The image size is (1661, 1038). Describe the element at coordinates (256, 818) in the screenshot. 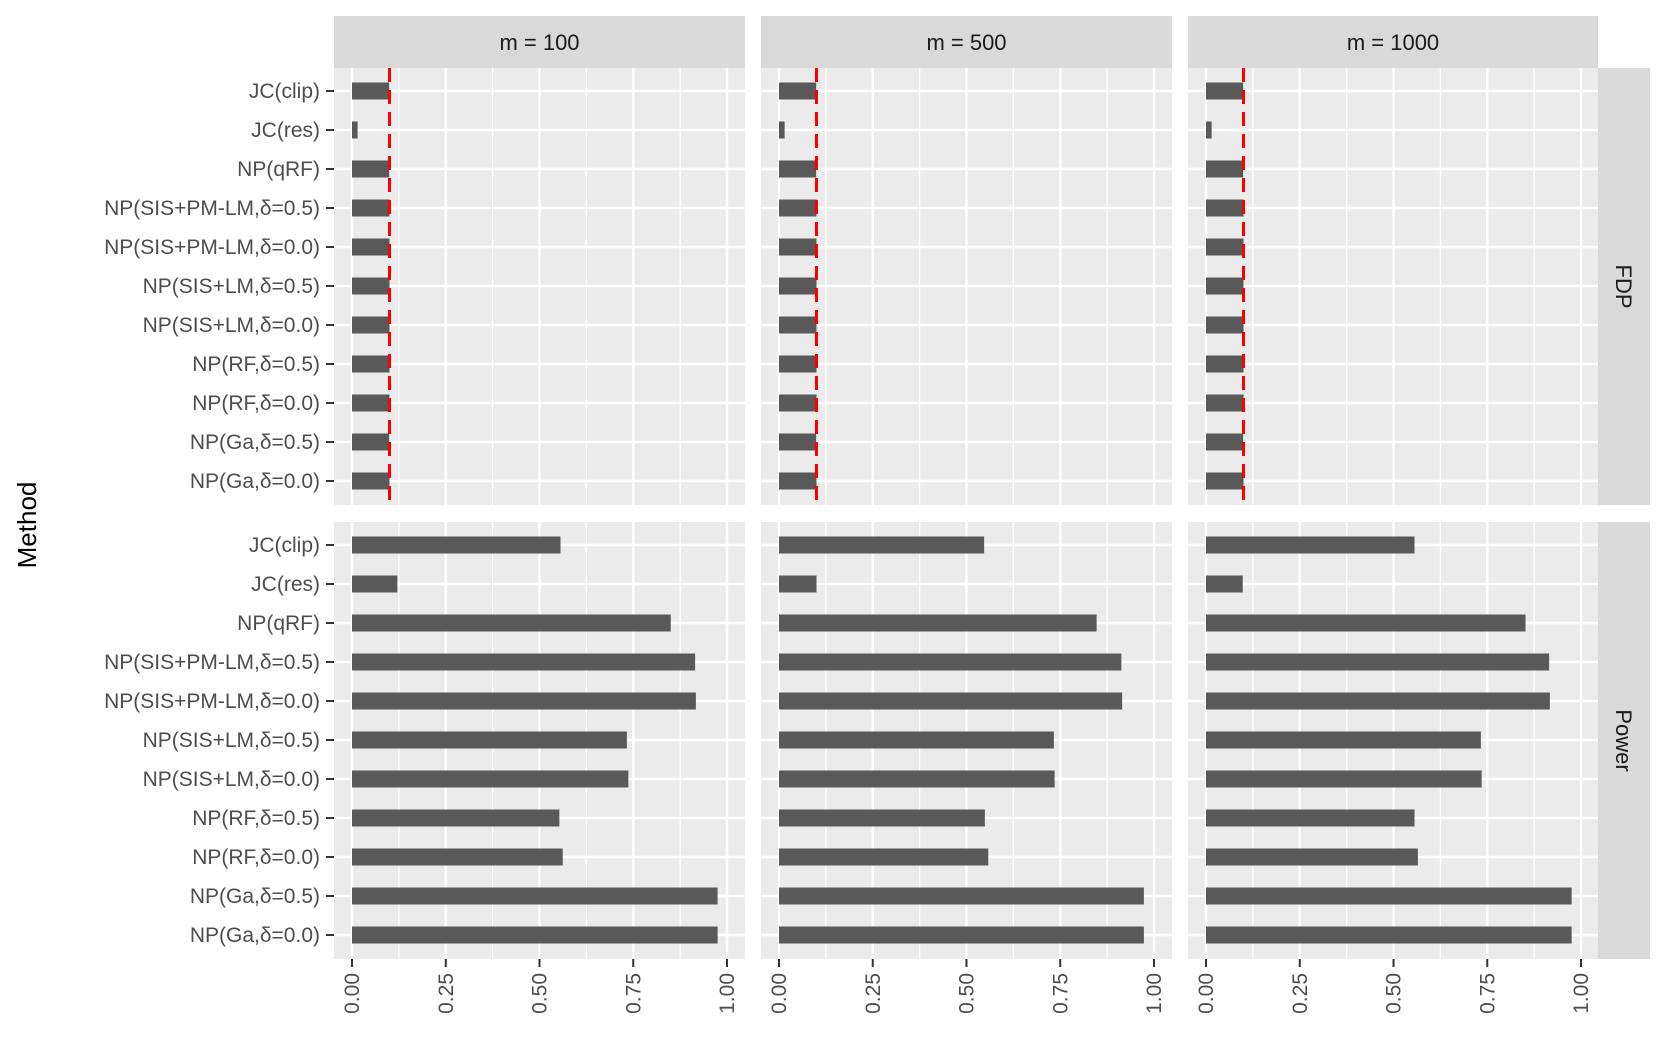

I see `y-tick-label: NP(RF,δ=0.5)` at that location.